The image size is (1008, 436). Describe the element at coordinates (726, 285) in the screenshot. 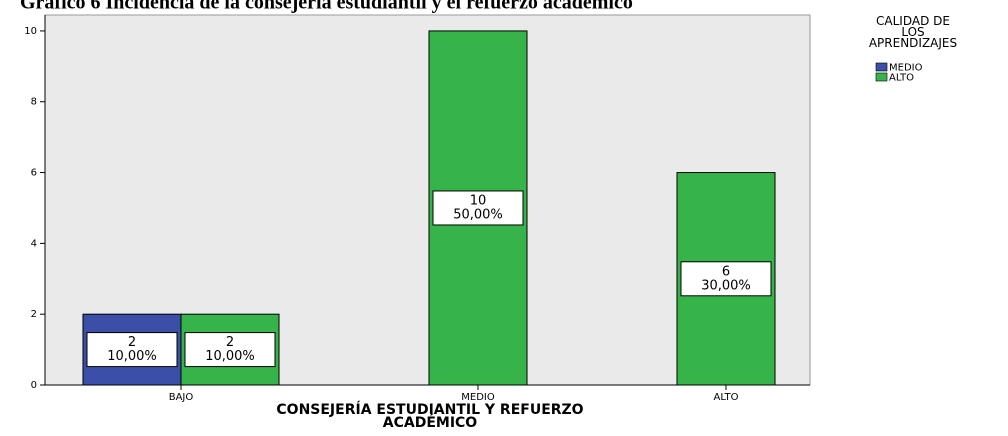

I see `data-label-percent: 30,00%` at that location.